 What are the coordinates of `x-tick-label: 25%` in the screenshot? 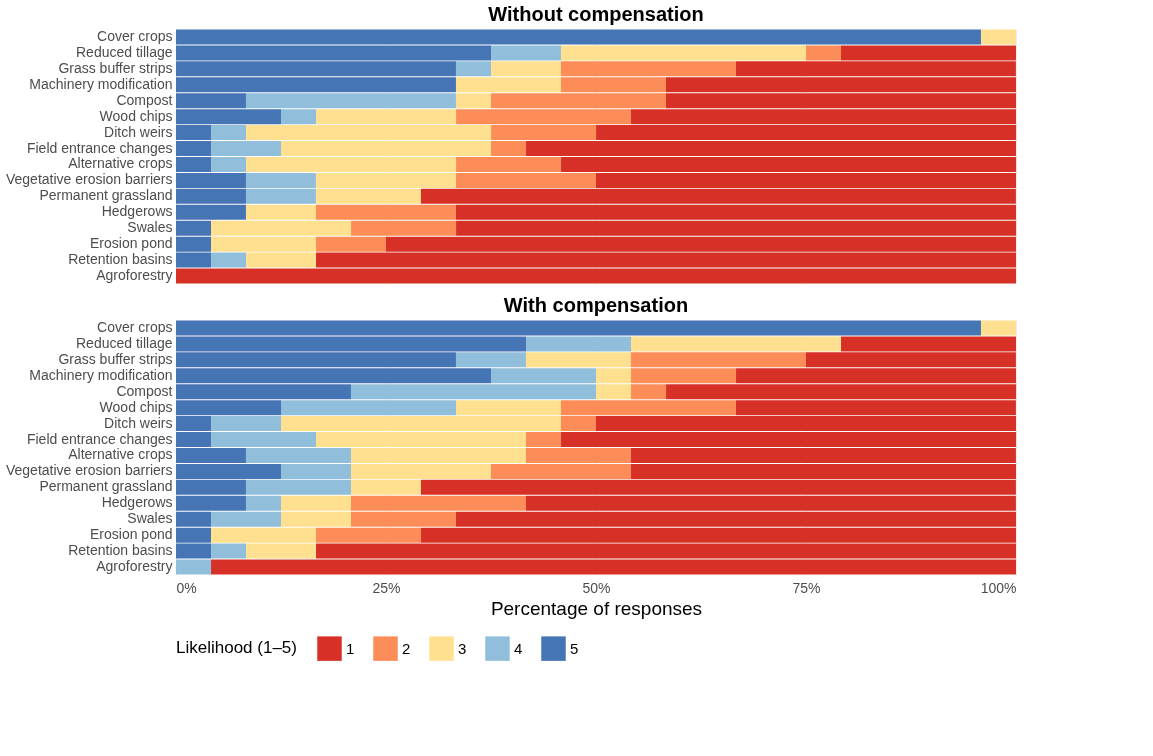 It's located at (386, 587).